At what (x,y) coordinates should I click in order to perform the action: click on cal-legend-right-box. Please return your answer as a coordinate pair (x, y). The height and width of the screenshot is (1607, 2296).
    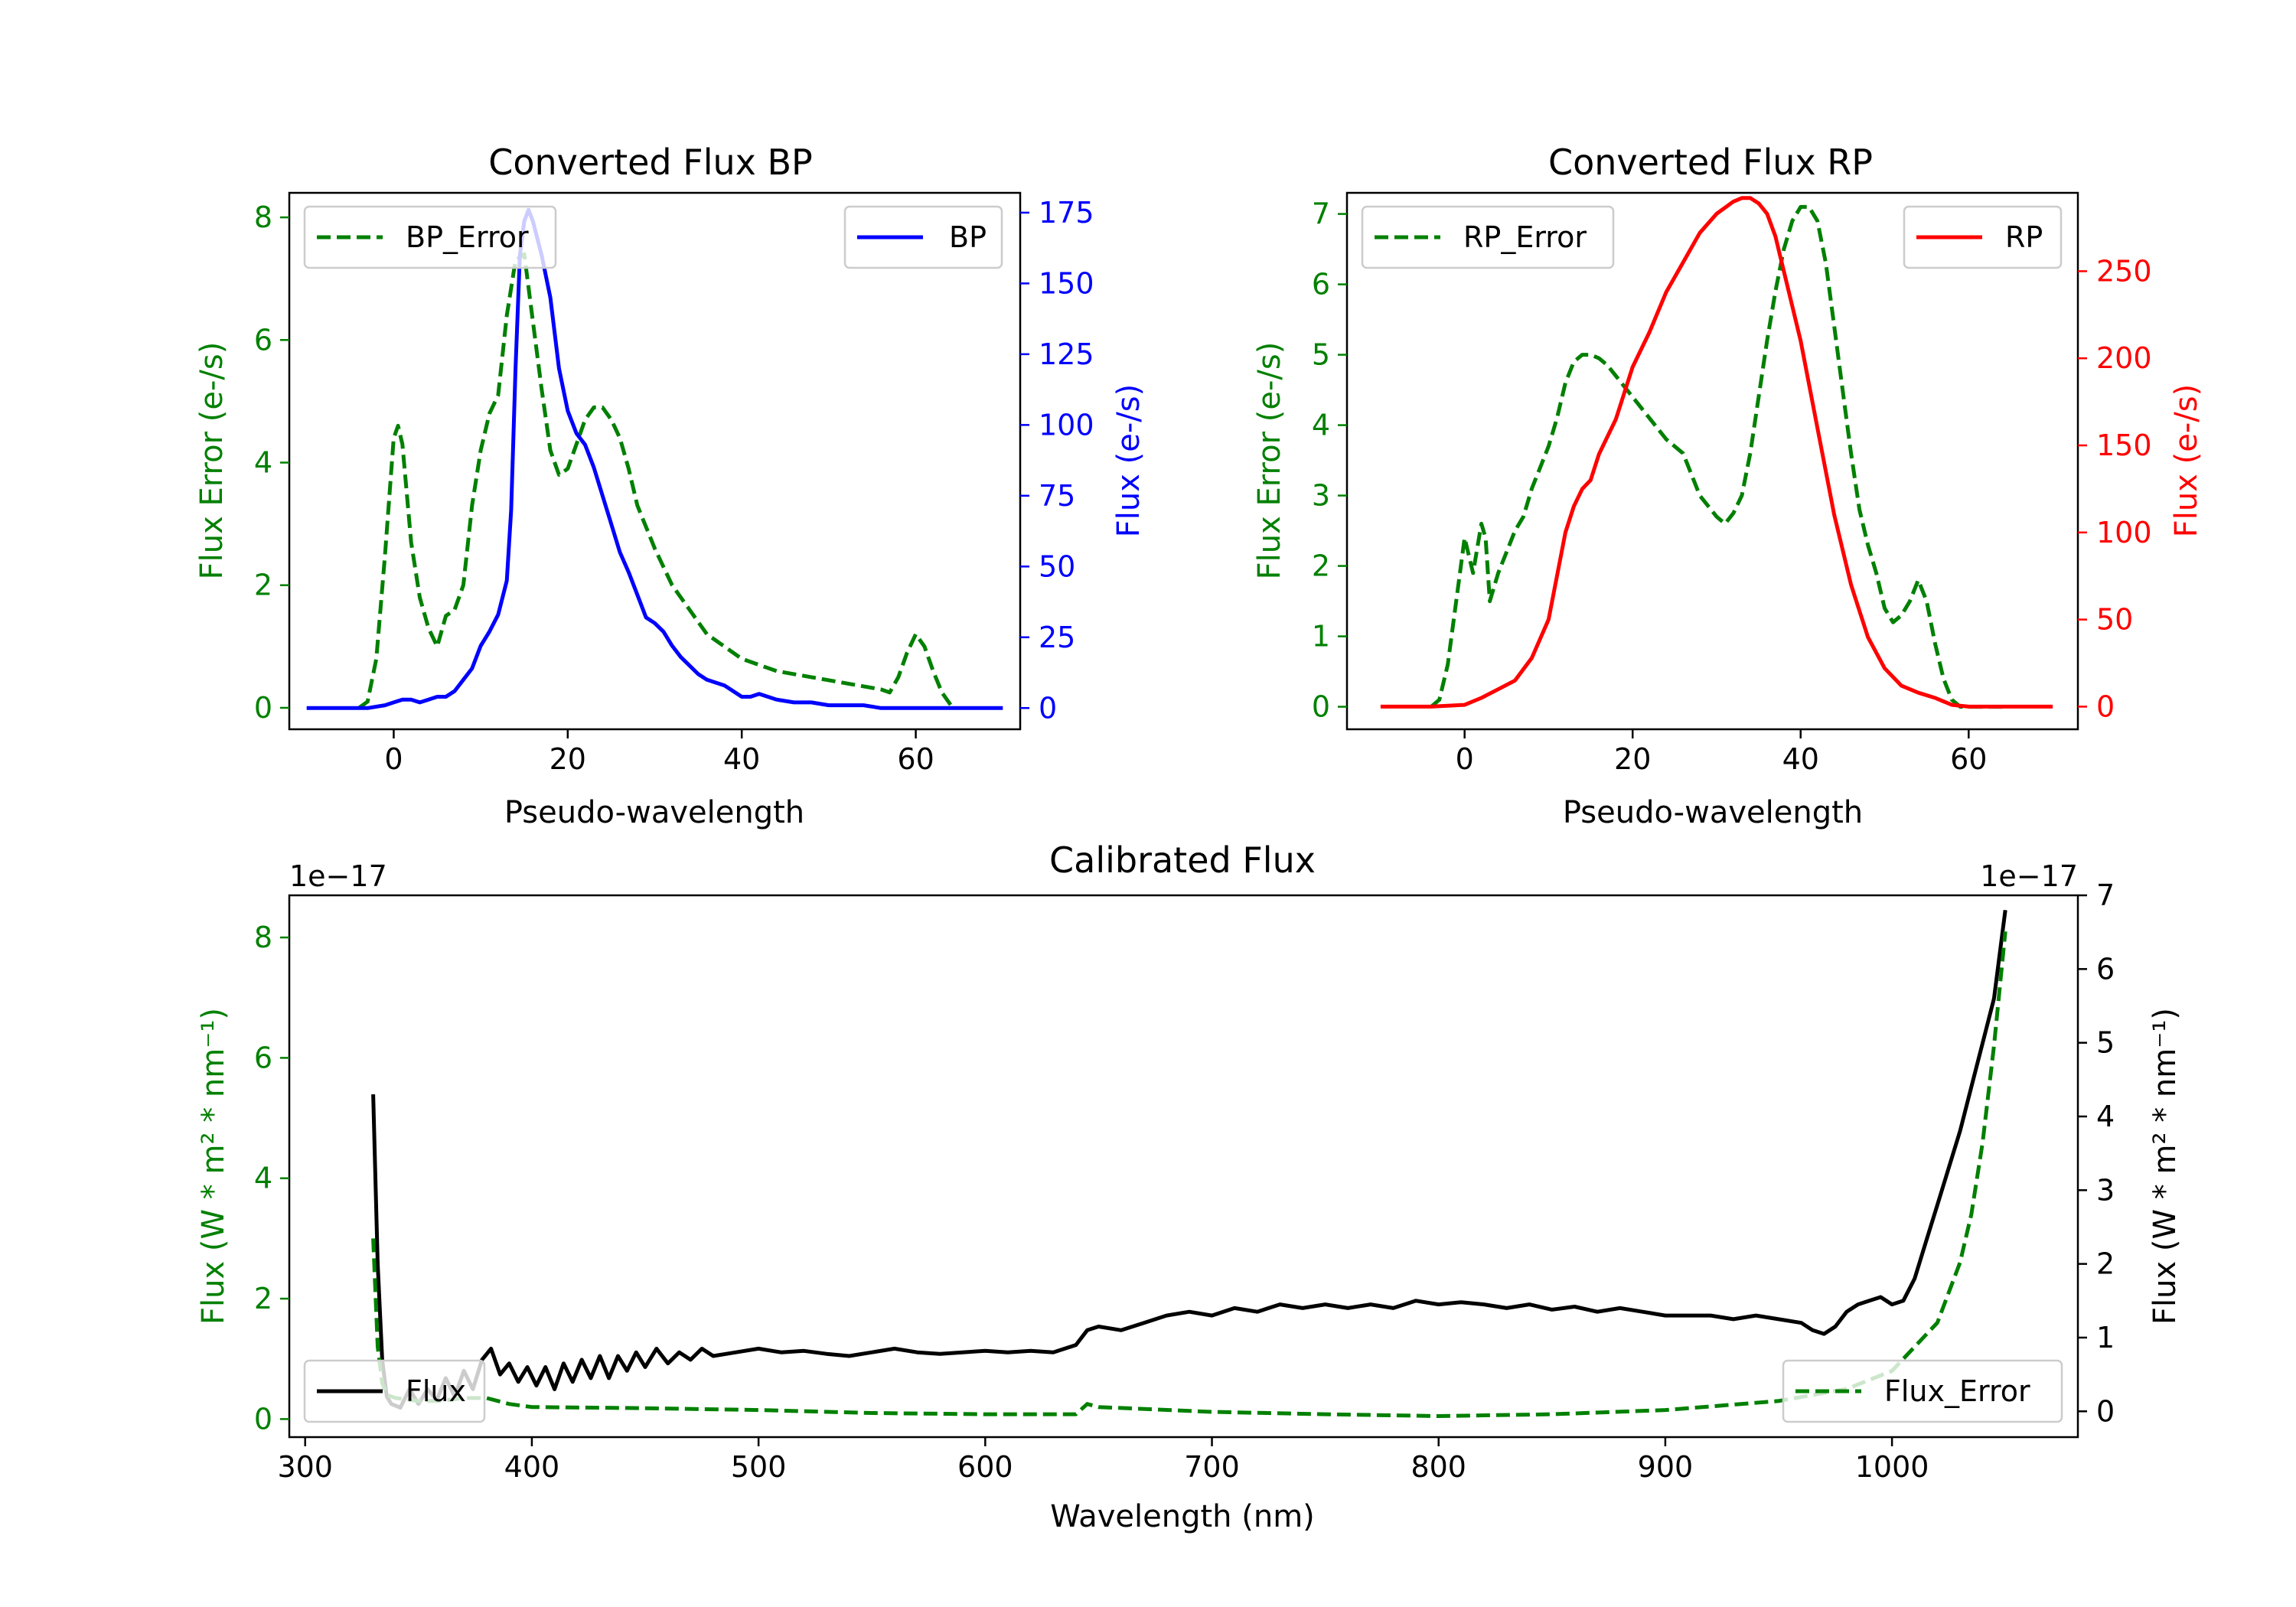
    Looking at the image, I should click on (1922, 1391).